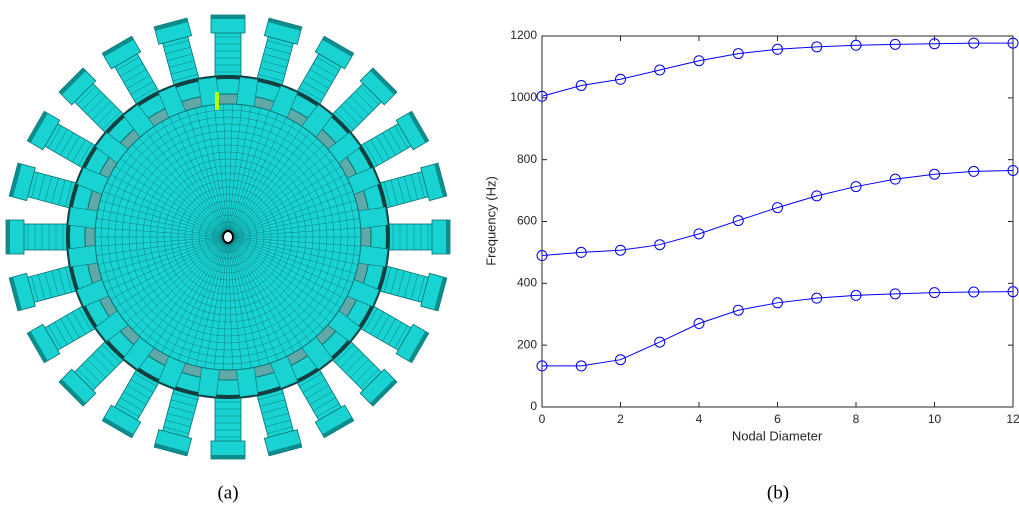  What do you see at coordinates (1012, 419) in the screenshot?
I see `x-tick-label: 12` at bounding box center [1012, 419].